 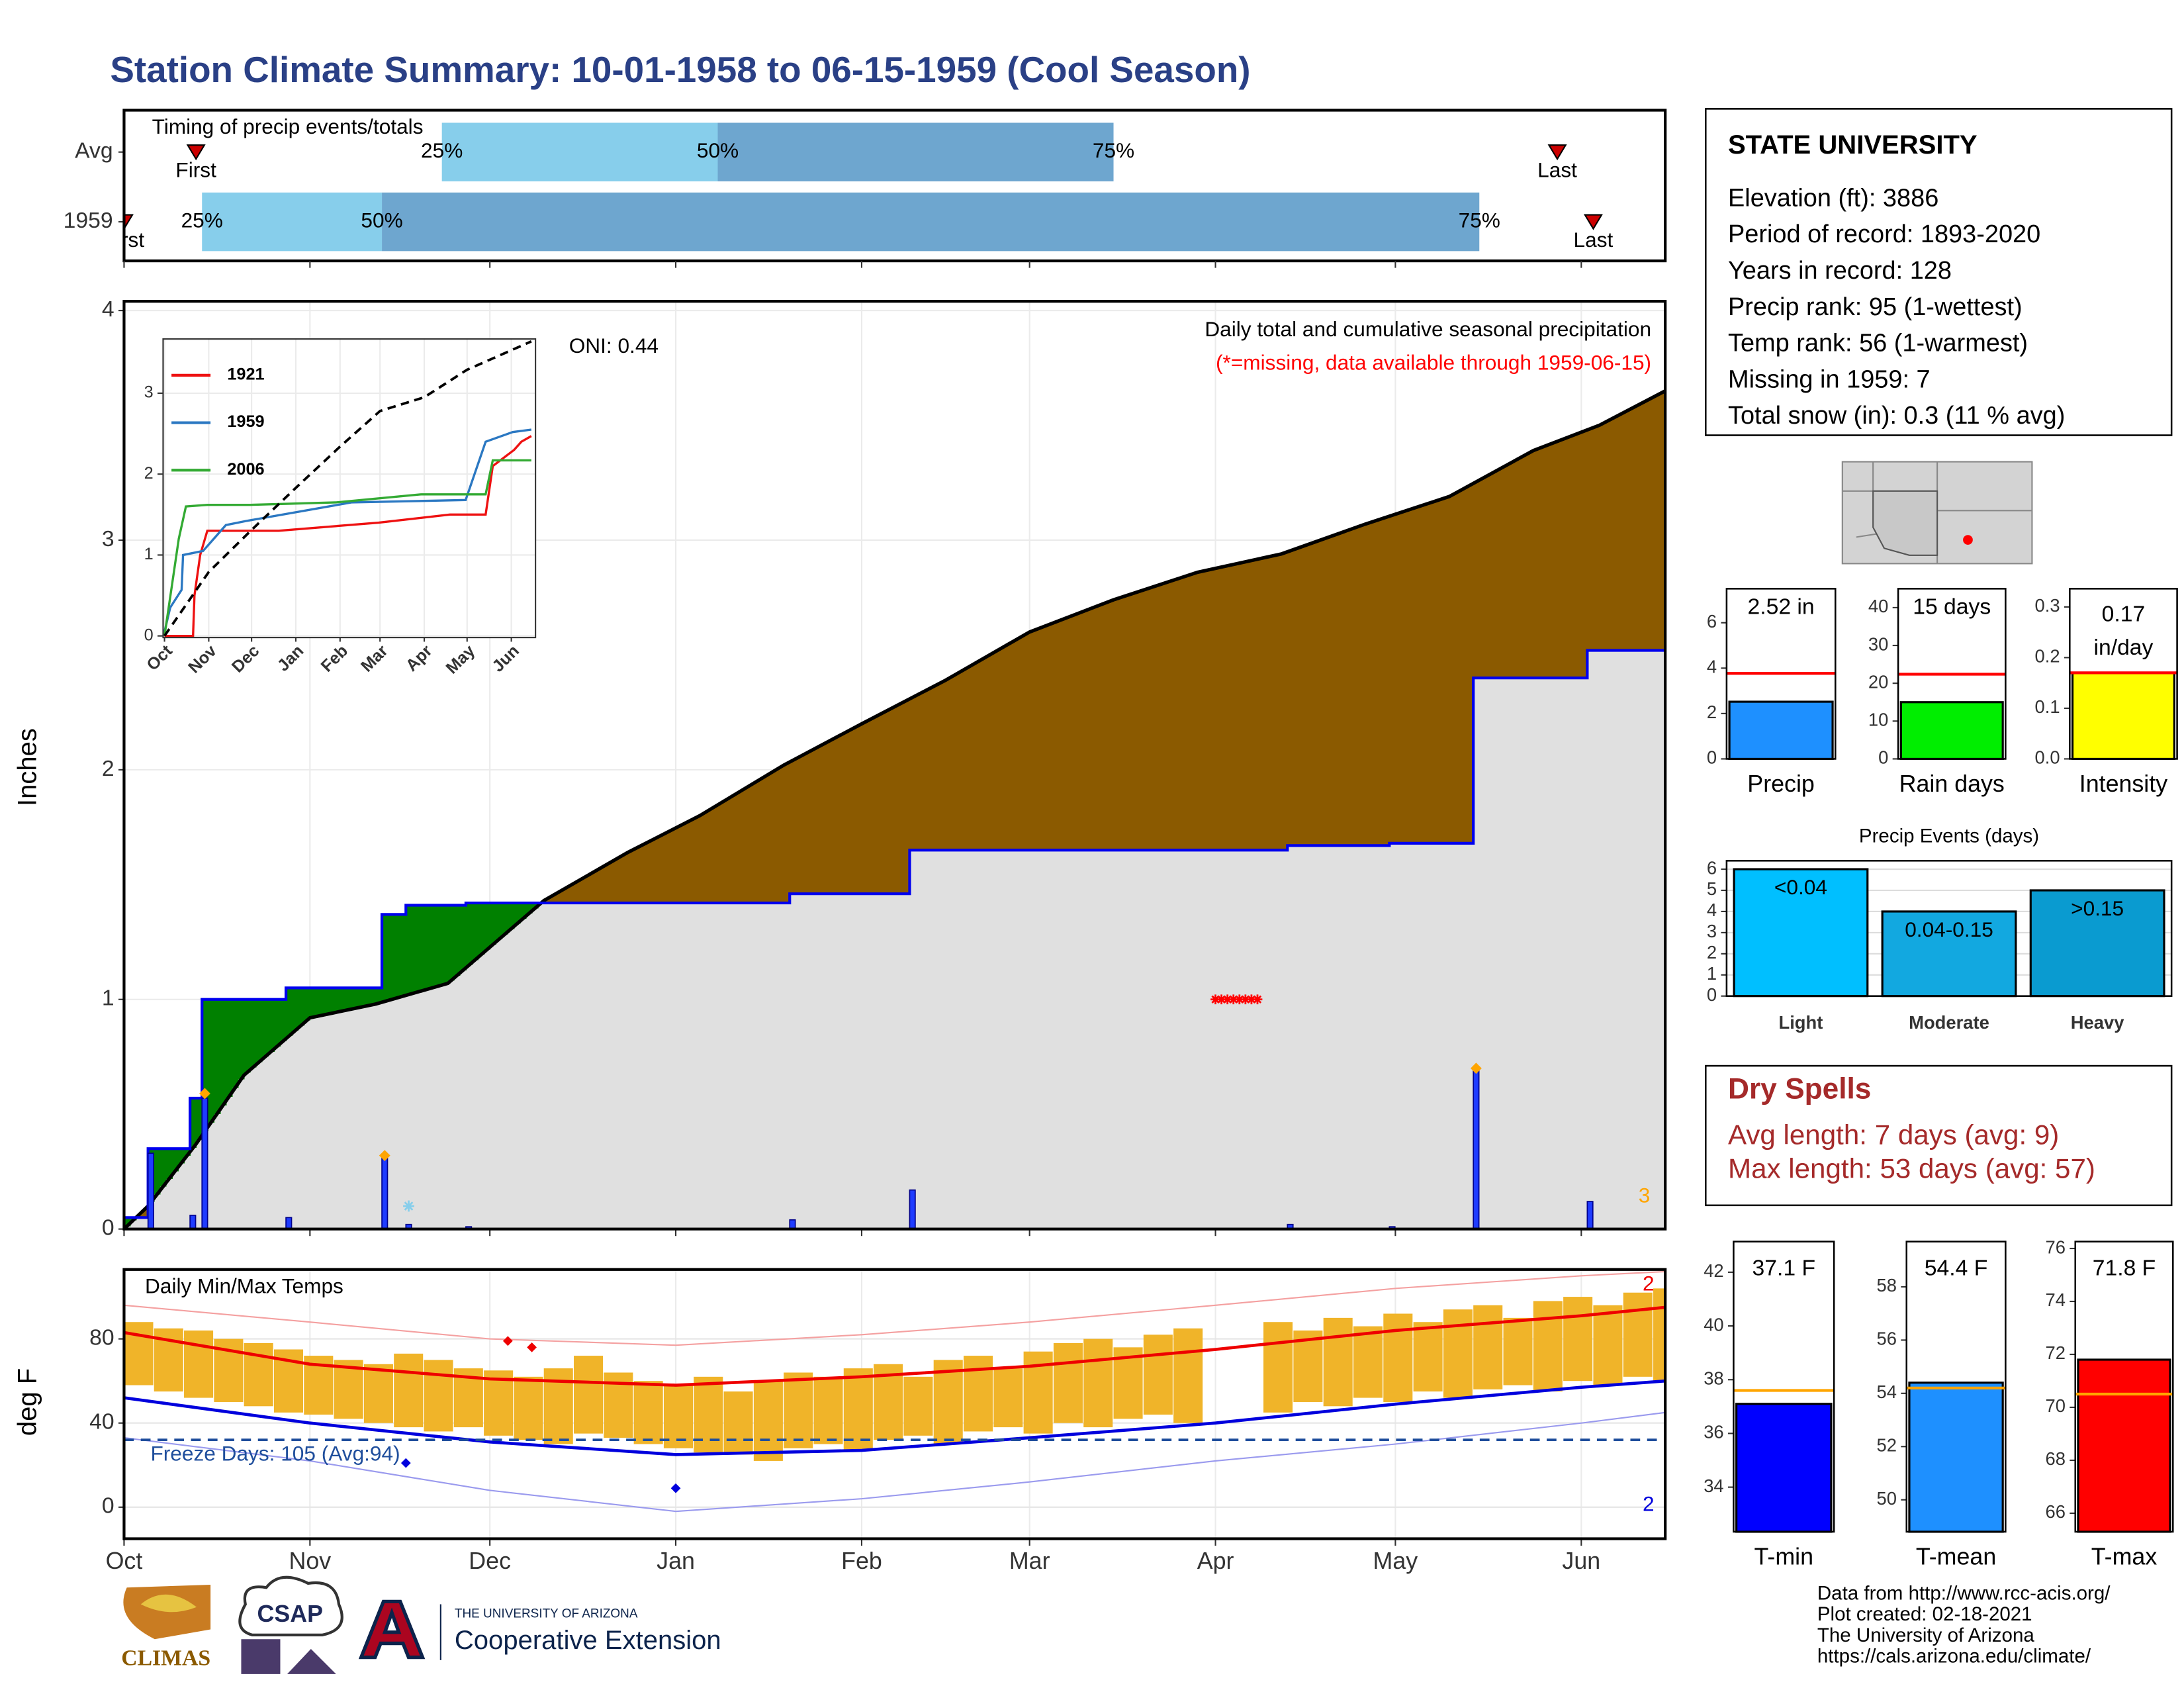 I want to click on panel-border, so click(x=1952, y=674).